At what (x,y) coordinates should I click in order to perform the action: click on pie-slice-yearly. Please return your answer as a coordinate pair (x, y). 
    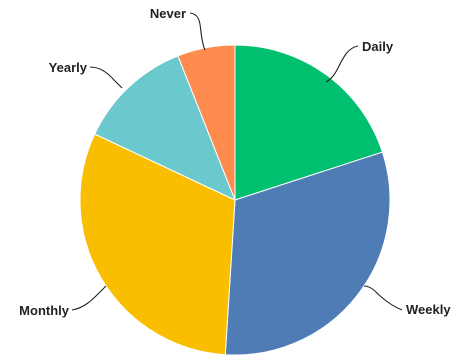
    Looking at the image, I should click on (165, 128).